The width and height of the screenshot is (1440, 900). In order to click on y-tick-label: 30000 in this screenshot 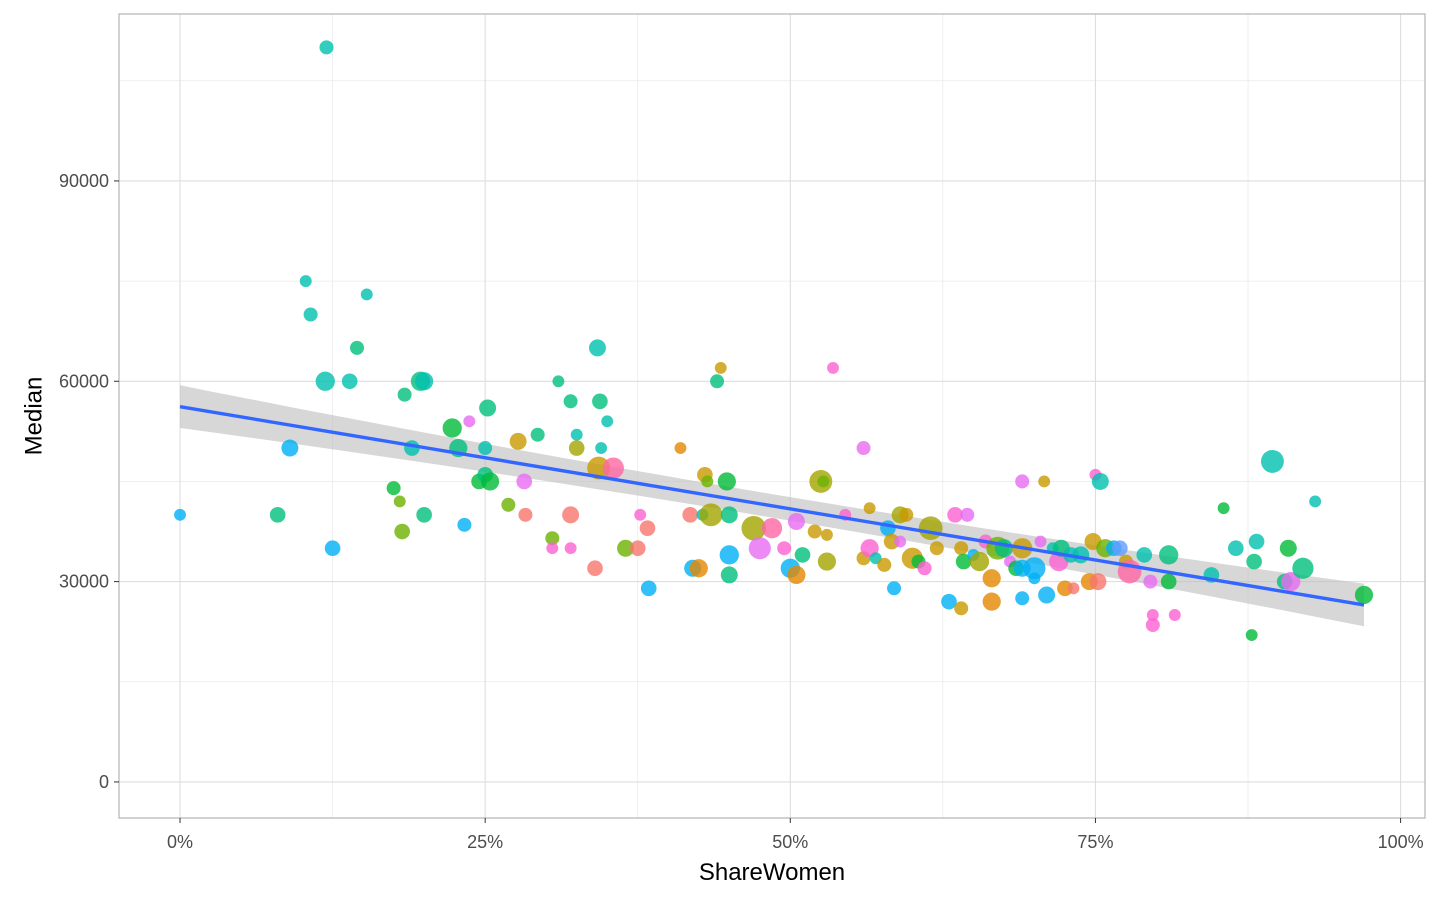, I will do `click(84, 582)`.